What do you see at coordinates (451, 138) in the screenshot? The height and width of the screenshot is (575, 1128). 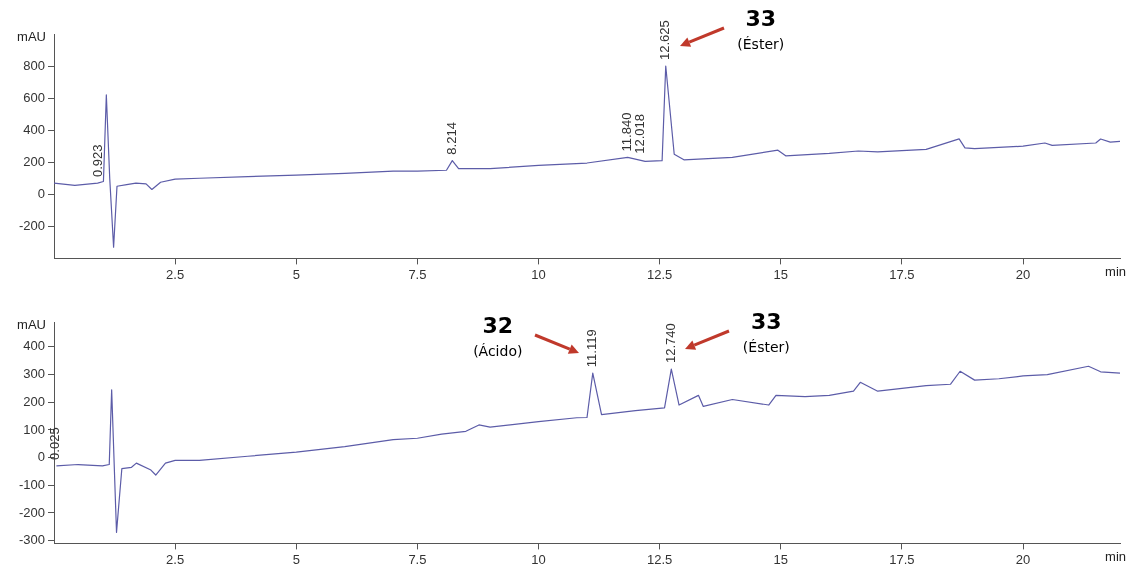 I see `annotation: 8.214` at bounding box center [451, 138].